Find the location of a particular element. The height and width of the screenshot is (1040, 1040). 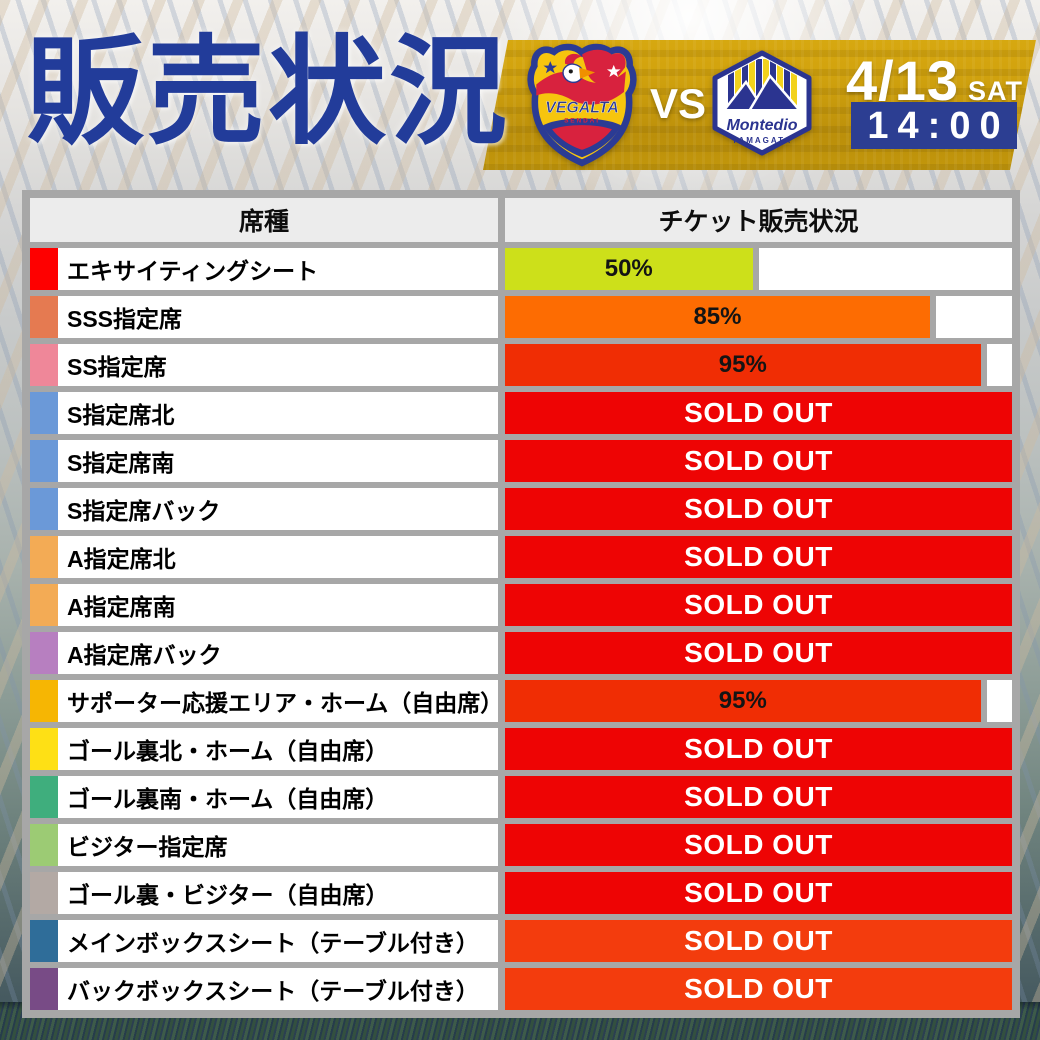

seat-type-cell: ビジター指定席 is located at coordinates (264, 845).